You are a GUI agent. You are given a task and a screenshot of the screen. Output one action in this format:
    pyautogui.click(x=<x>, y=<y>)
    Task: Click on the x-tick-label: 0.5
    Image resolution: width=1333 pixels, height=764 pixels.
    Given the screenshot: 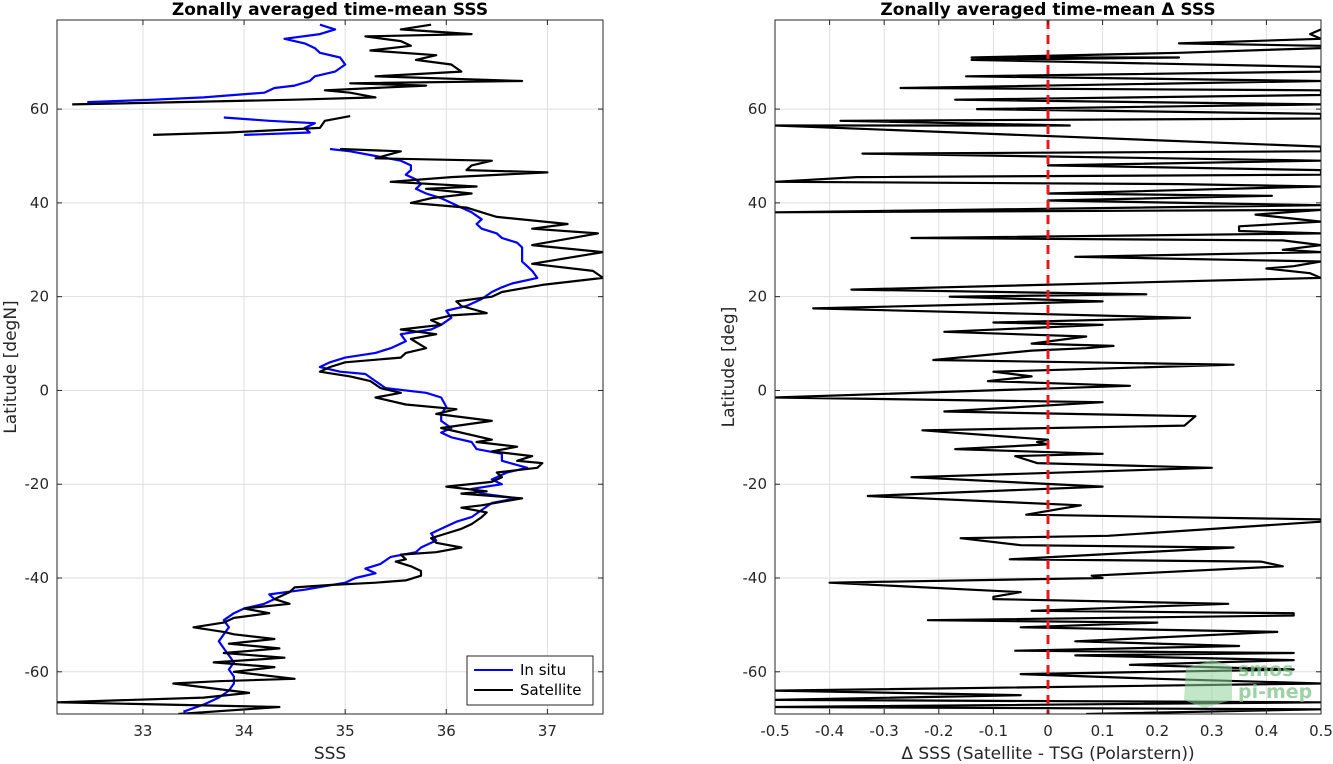 What is the action you would take?
    pyautogui.click(x=1321, y=731)
    